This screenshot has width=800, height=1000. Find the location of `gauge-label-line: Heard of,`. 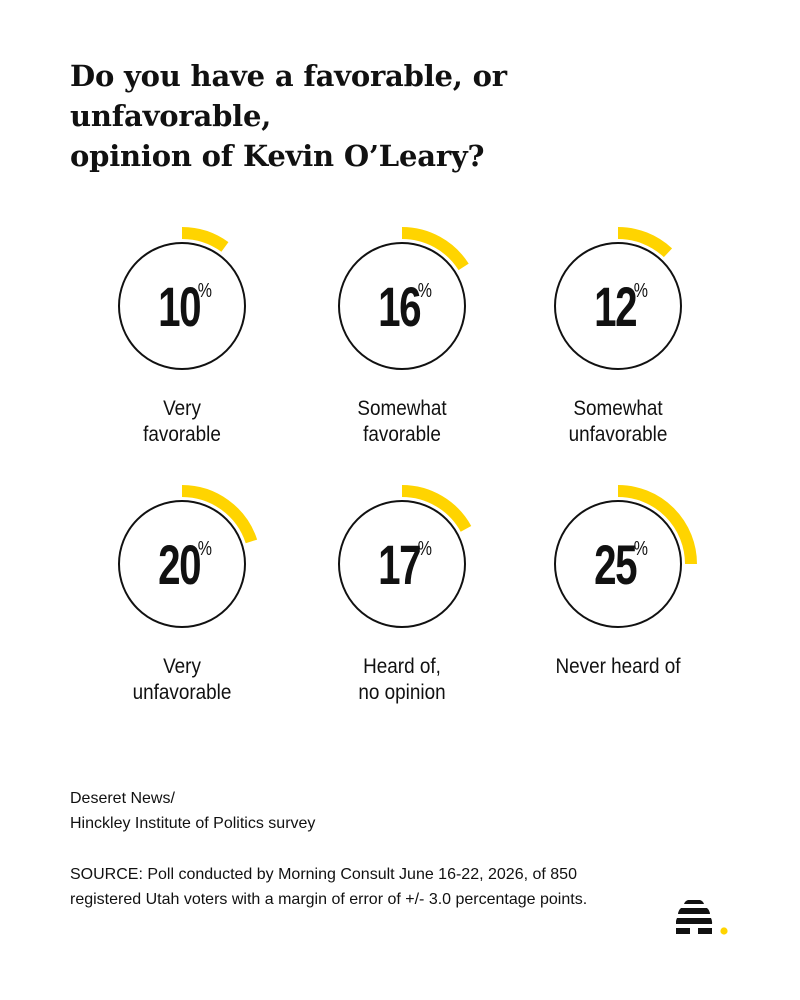

gauge-label-line: Heard of, is located at coordinates (402, 666).